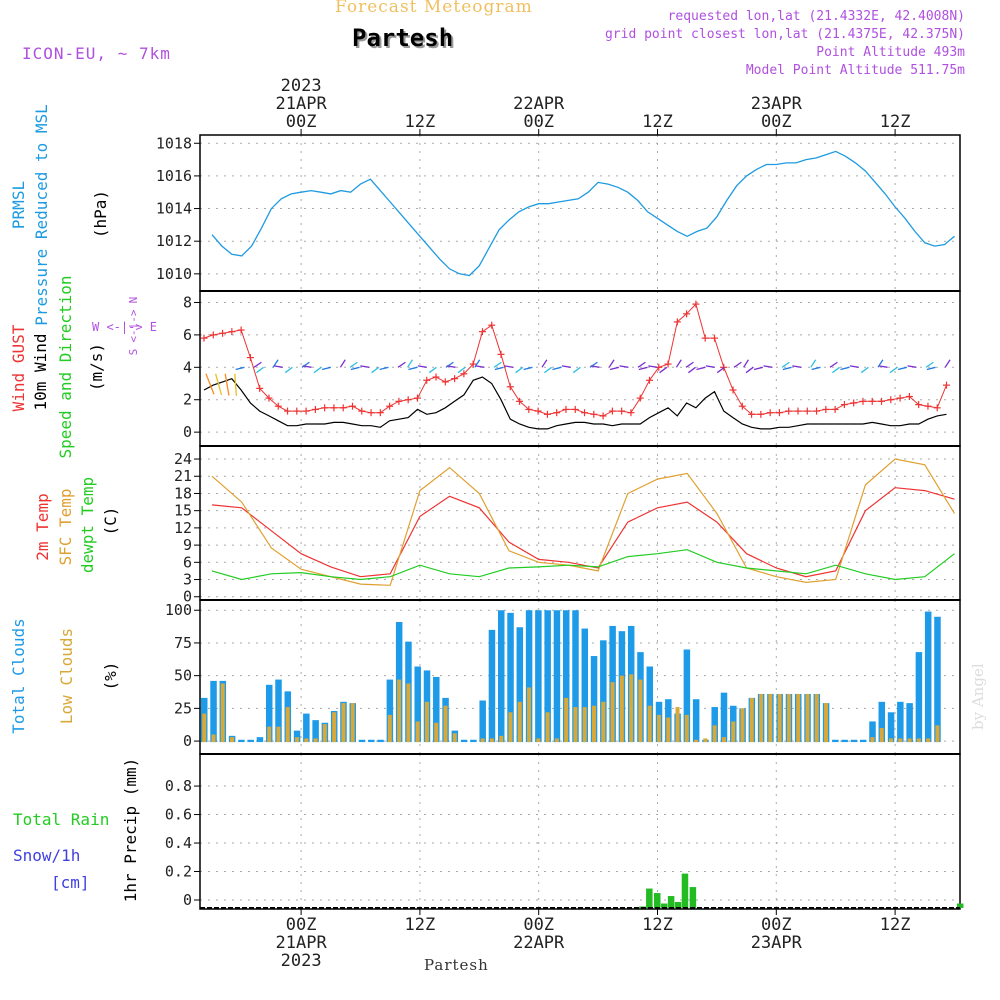 The height and width of the screenshot is (1000, 1000). Describe the element at coordinates (174, 143) in the screenshot. I see `y-tick-label: 1018` at that location.